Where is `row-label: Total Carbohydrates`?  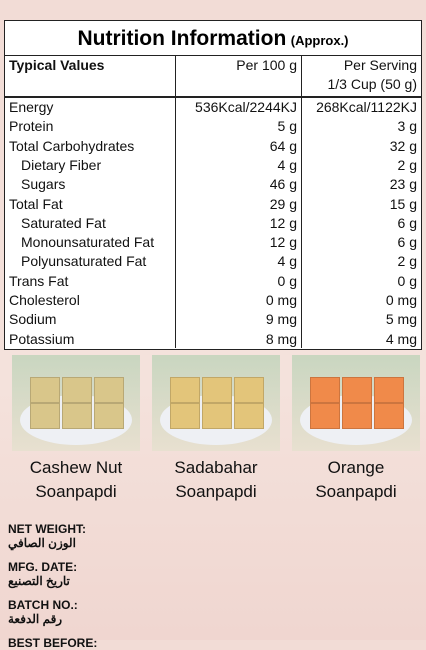
row-label: Total Carbohydrates is located at coordinates (72, 145).